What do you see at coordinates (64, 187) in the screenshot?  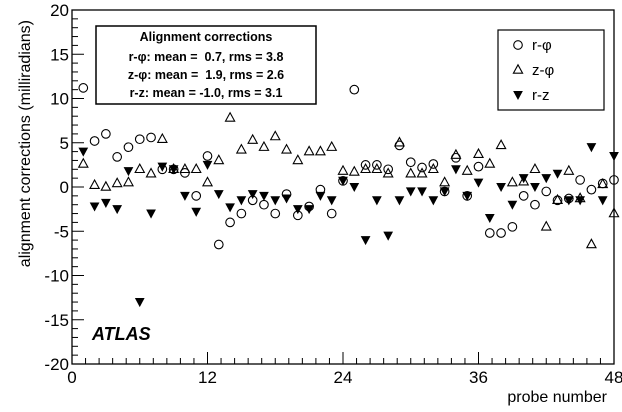 I see `y-tick-label: 0` at bounding box center [64, 187].